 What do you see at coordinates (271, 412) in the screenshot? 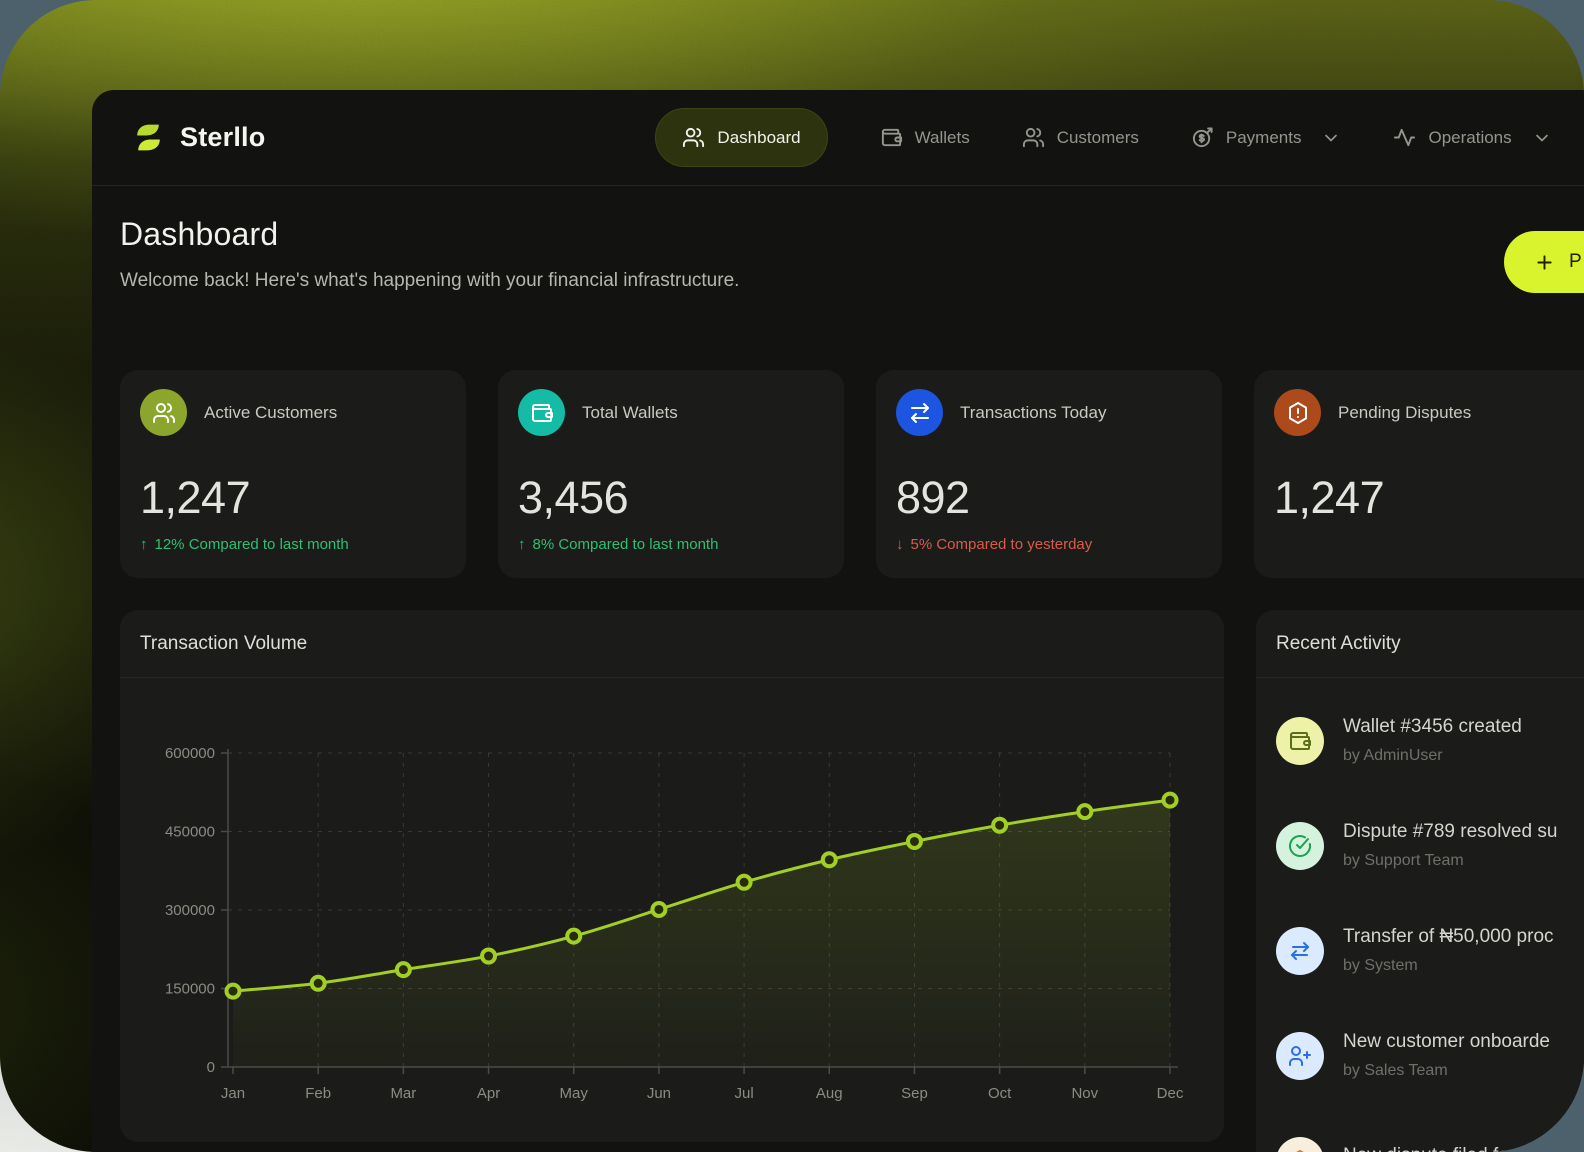
I see `stat-label: Active Customers` at bounding box center [271, 412].